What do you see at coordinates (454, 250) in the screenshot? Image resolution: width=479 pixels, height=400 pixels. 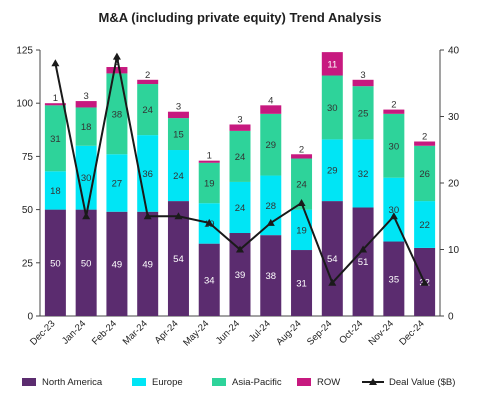 I see `y-right-tick-label: 10` at bounding box center [454, 250].